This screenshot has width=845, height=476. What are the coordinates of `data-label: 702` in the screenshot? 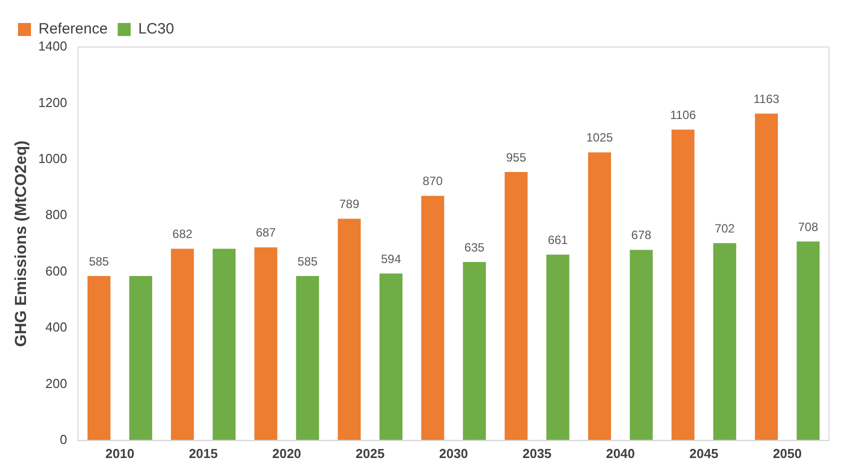 It's located at (725, 228).